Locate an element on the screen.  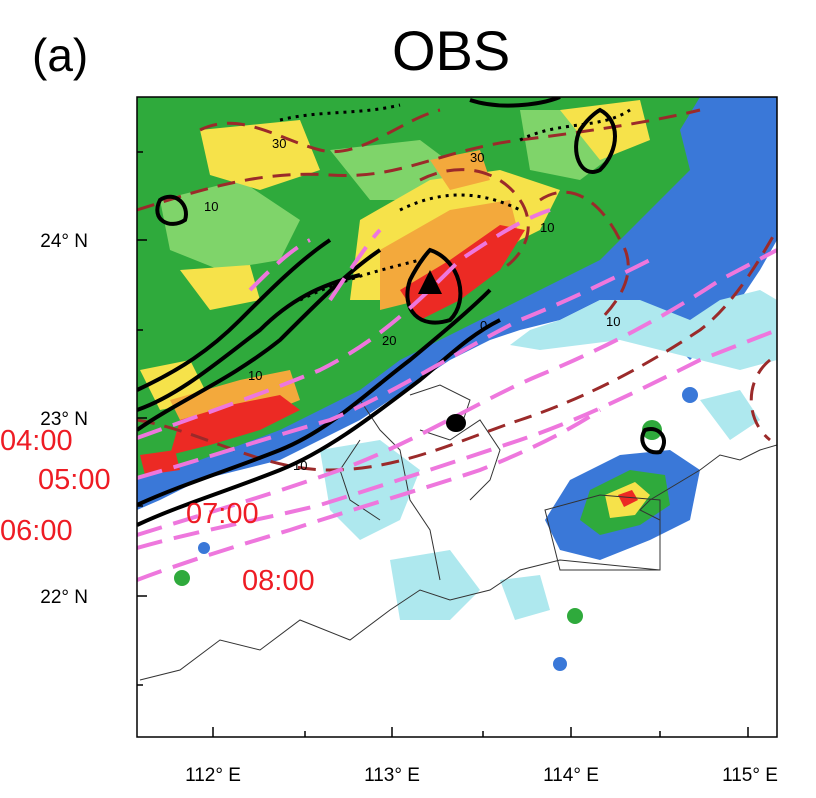
y-tick-label: 24° N is located at coordinates (64, 241).